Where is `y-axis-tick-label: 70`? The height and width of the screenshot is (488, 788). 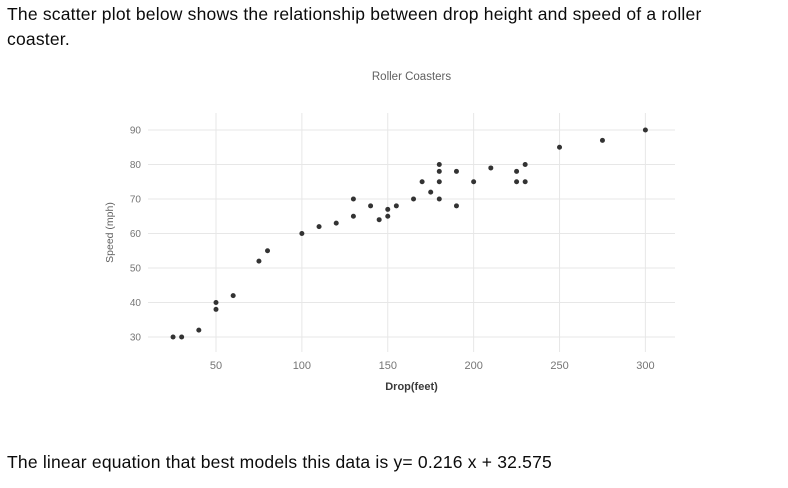 y-axis-tick-label: 70 is located at coordinates (136, 200).